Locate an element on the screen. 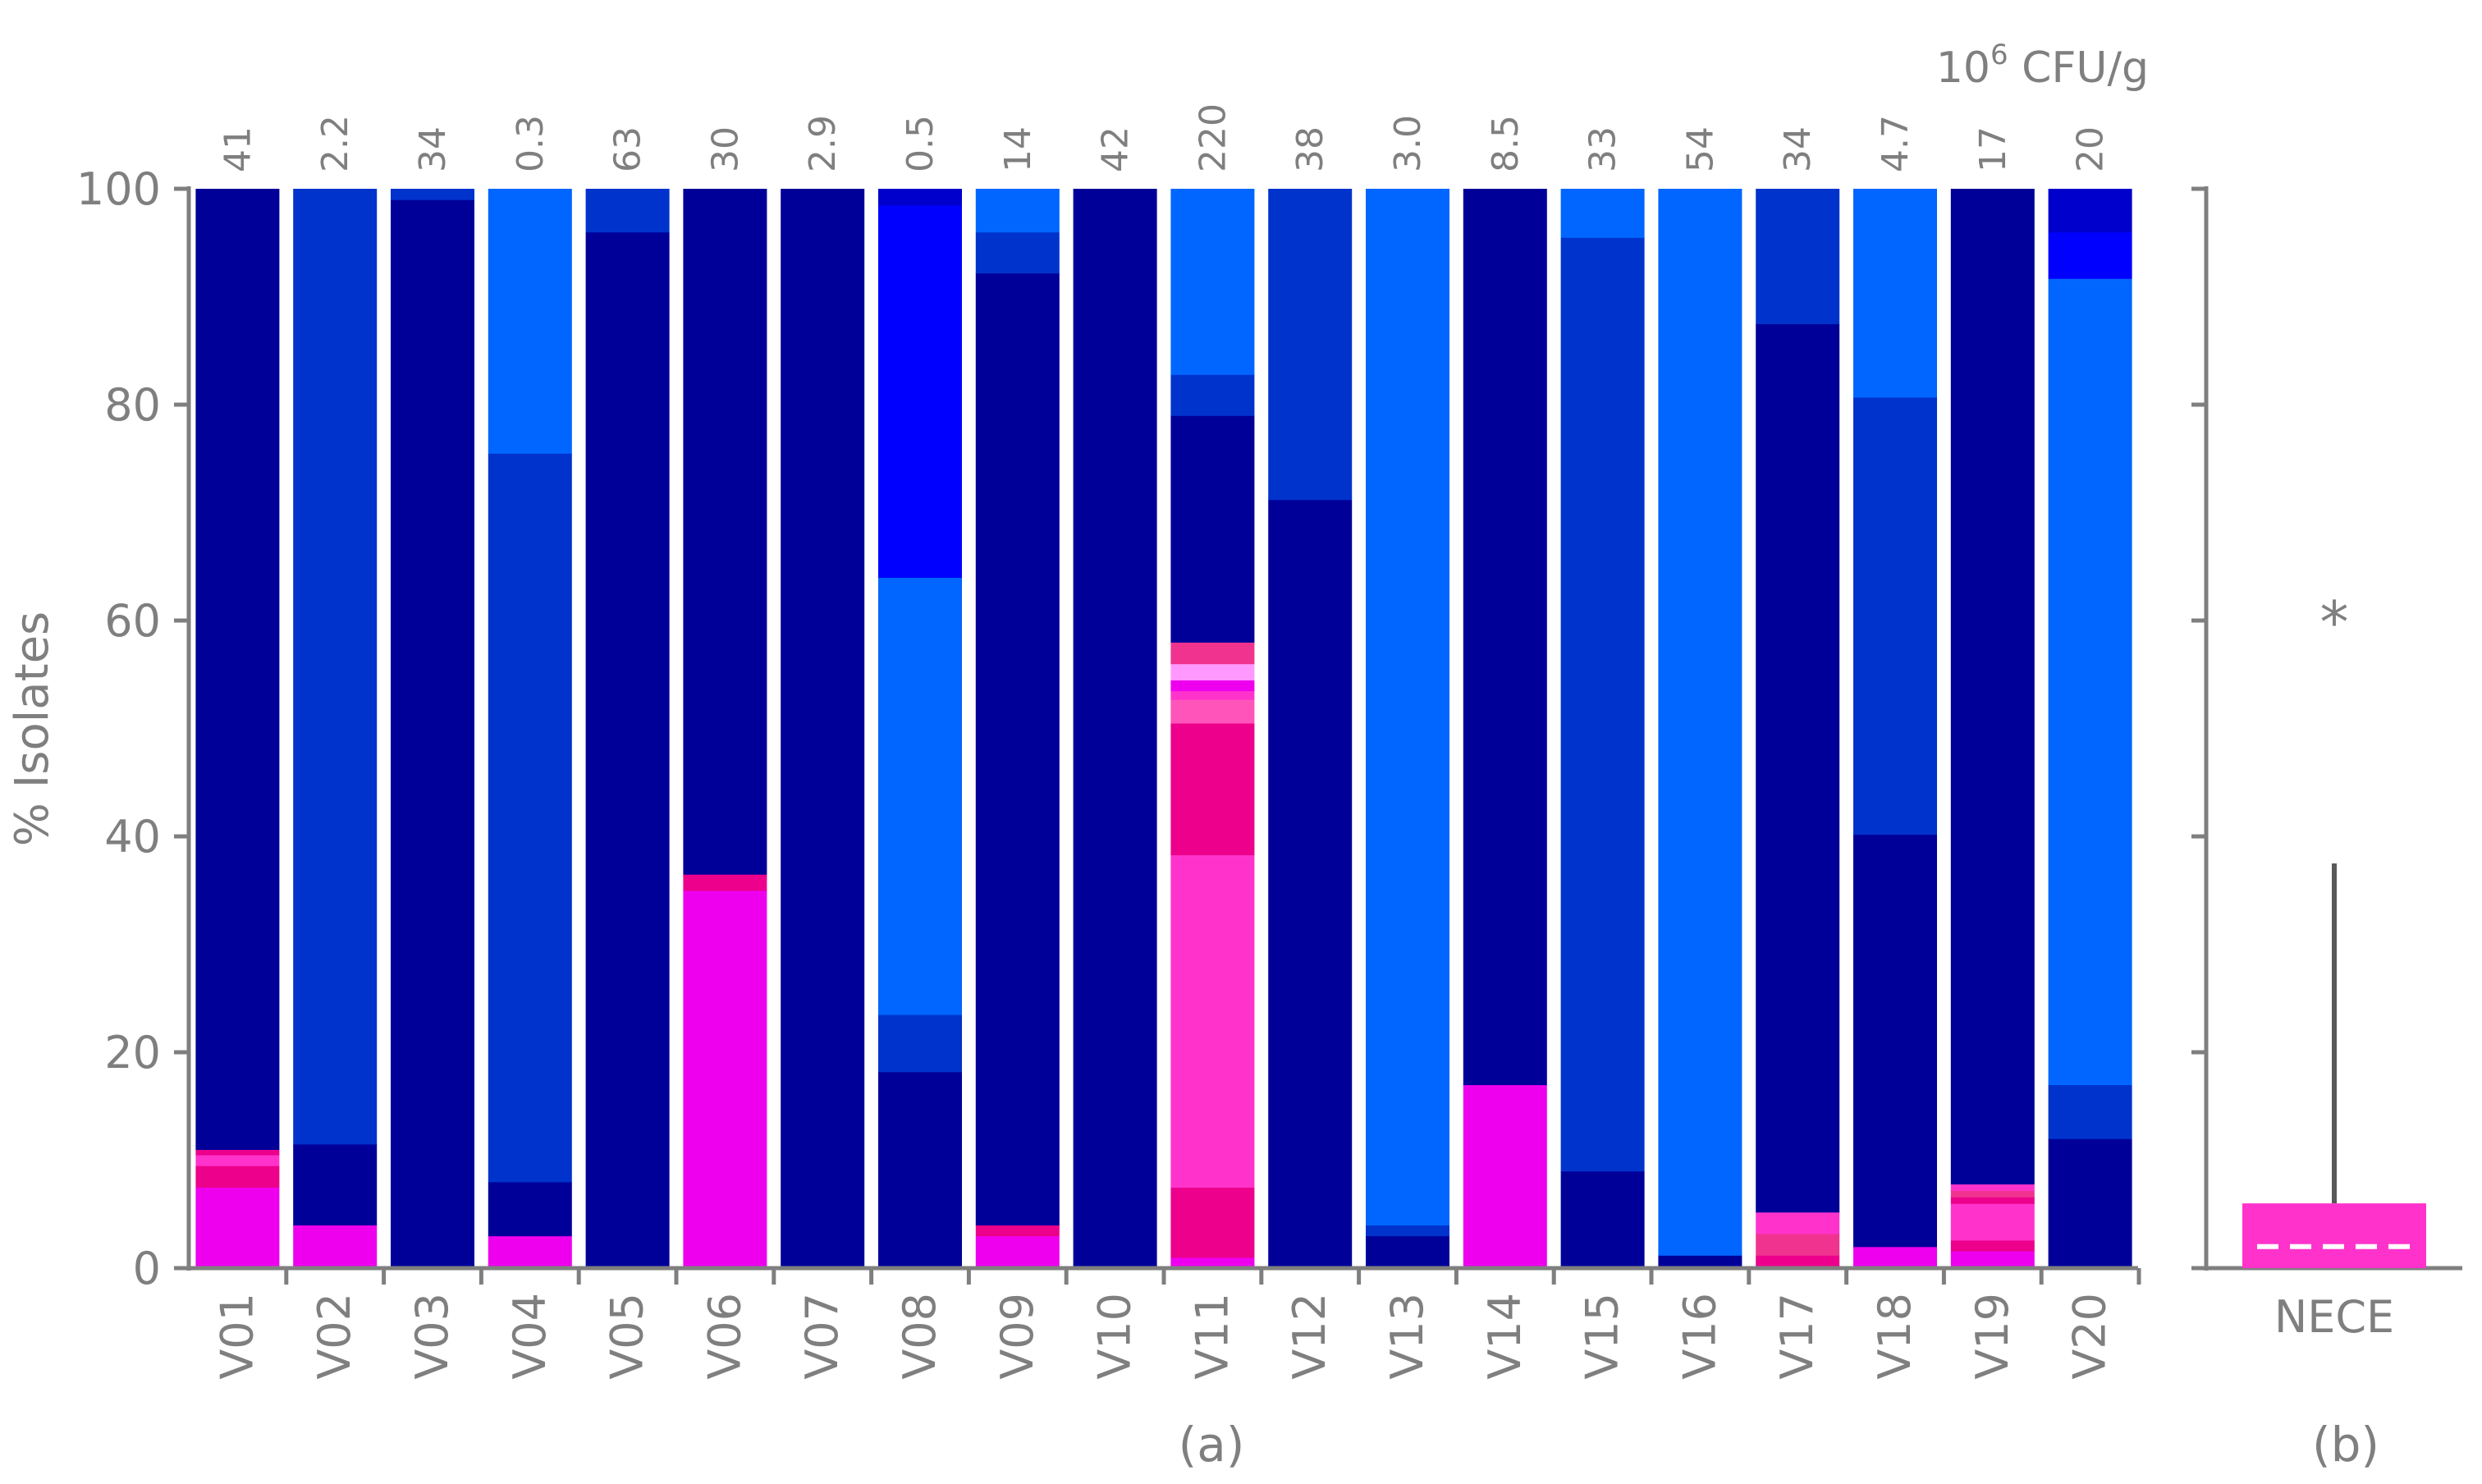 This screenshot has width=2482, height=1484. bar-v14 is located at coordinates (1505, 729).